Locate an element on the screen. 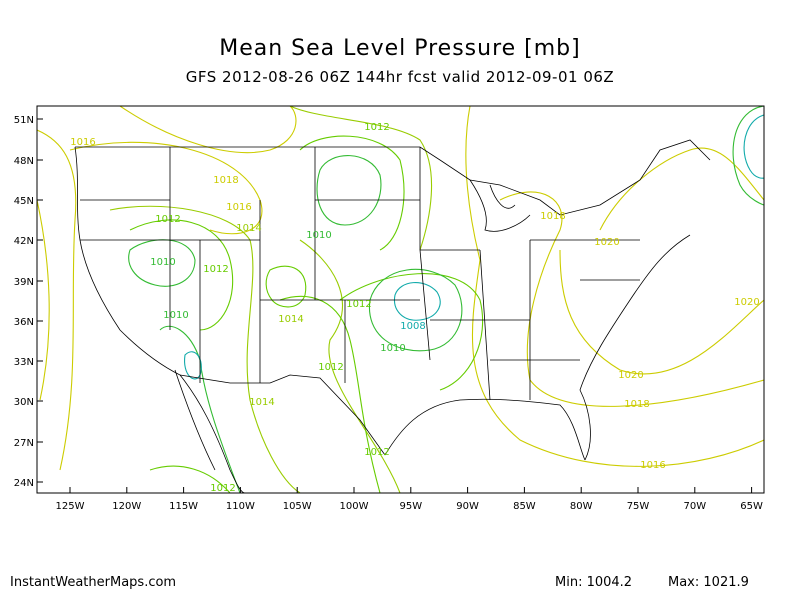  latitude-axis: 51N 48N 45N 42N 39N 36N 33N 30N 27N 24N is located at coordinates (28, 302).